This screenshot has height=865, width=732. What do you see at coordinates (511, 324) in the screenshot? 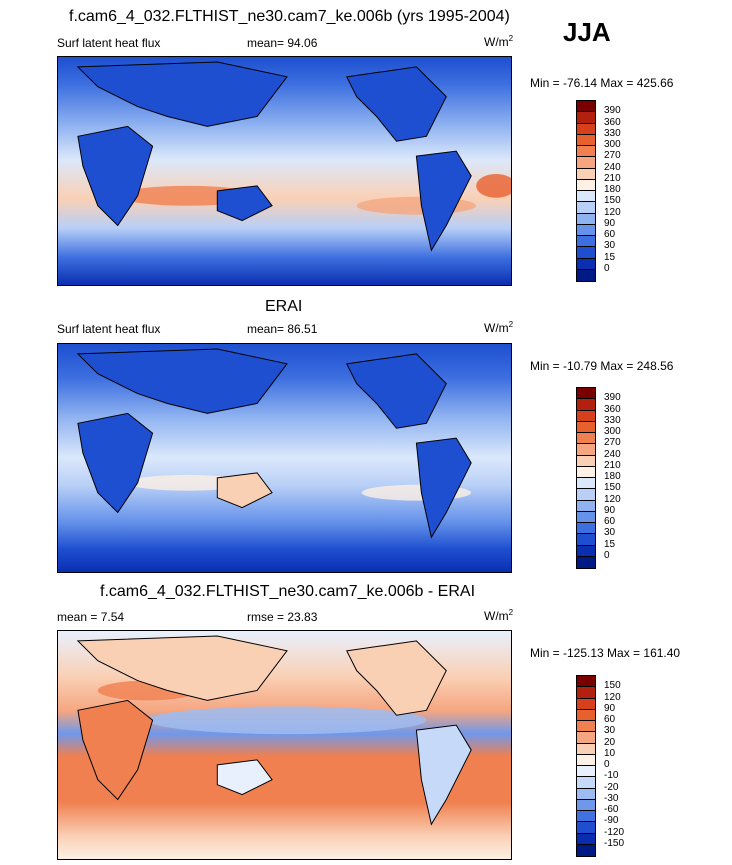
I see `panel2-units-exp: 2` at bounding box center [511, 324].